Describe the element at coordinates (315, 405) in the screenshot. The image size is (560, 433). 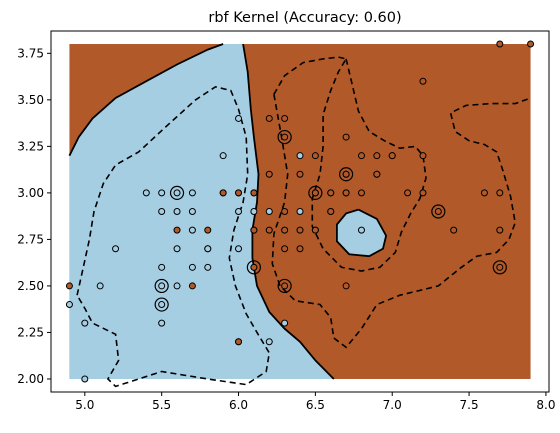
I see `x-tick-label: 6.5` at that location.